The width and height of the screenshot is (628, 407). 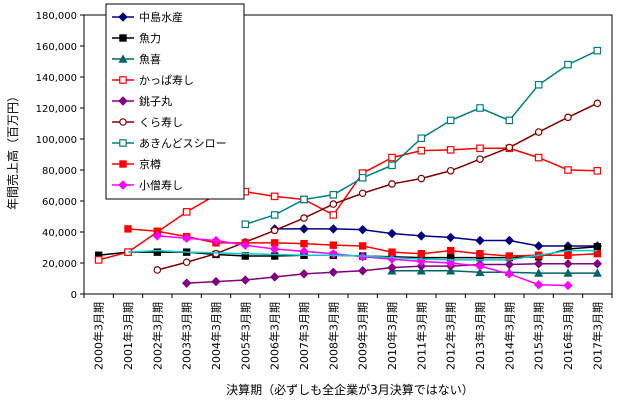 I want to click on x-tick-label: 2015年3月期, so click(x=539, y=336).